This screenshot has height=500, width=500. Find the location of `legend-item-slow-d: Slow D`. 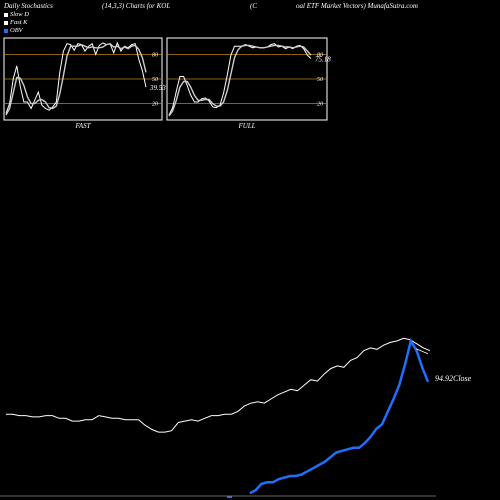

legend-item-slow-d: Slow D is located at coordinates (16, 14).